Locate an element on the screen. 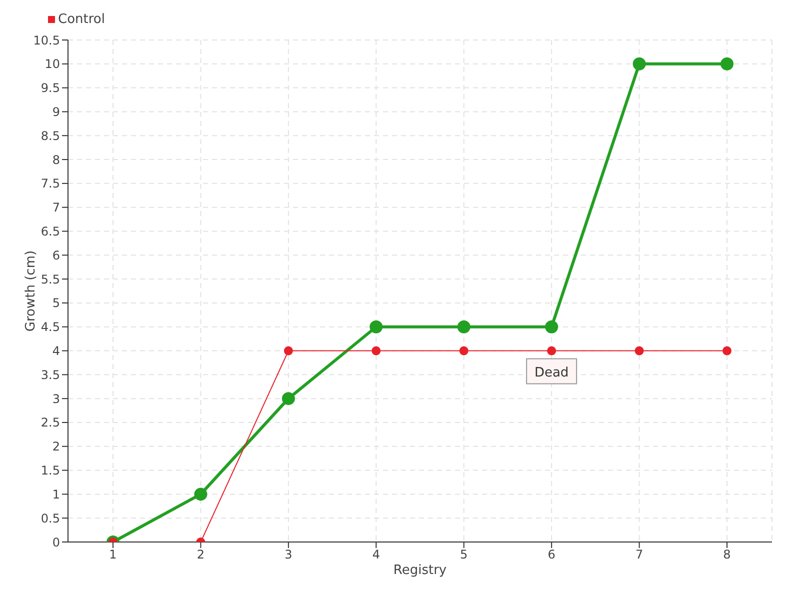 The height and width of the screenshot is (600, 800). x-tick-label: 1 is located at coordinates (113, 555).